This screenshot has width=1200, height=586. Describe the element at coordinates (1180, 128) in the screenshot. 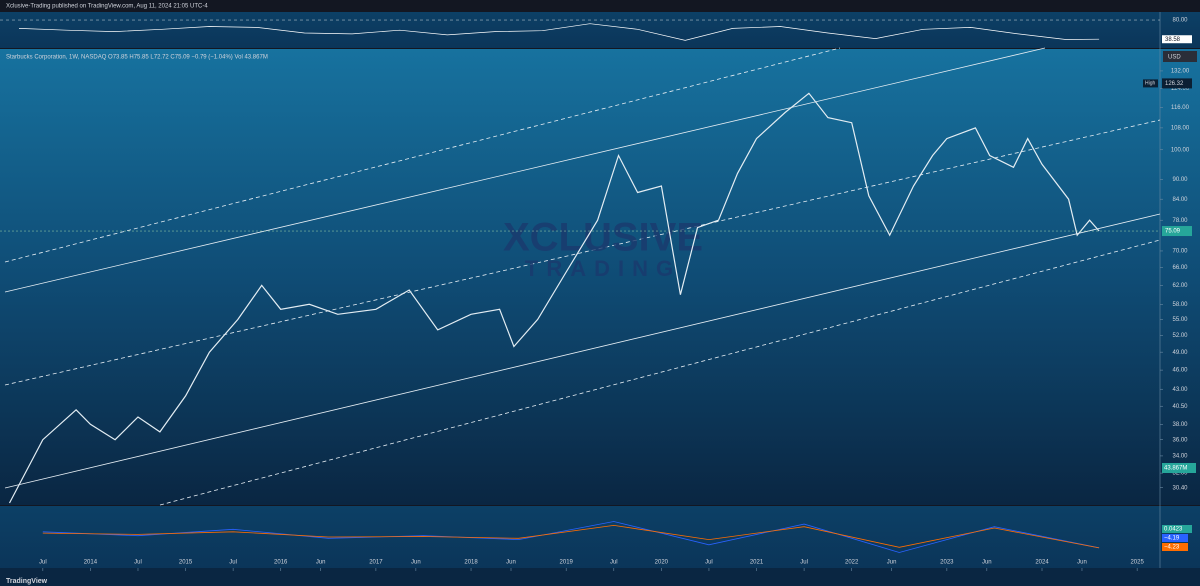

I see `y-tick-label: 108.00` at that location.